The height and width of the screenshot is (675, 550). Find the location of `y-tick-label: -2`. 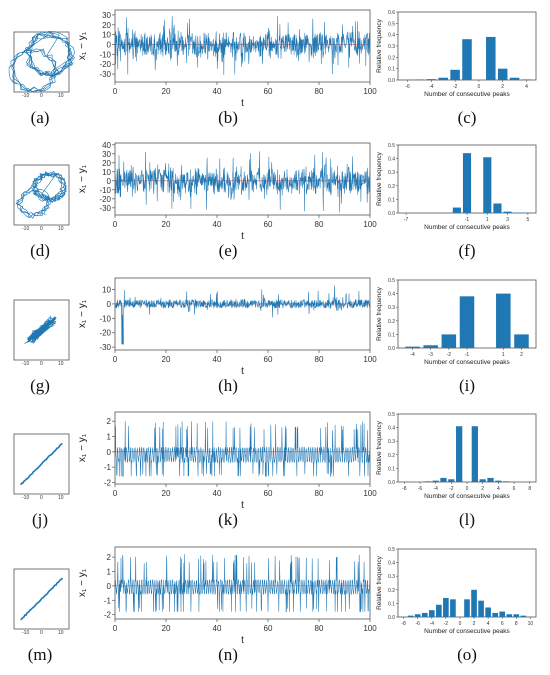

y-tick-label: -2 is located at coordinates (108, 615).